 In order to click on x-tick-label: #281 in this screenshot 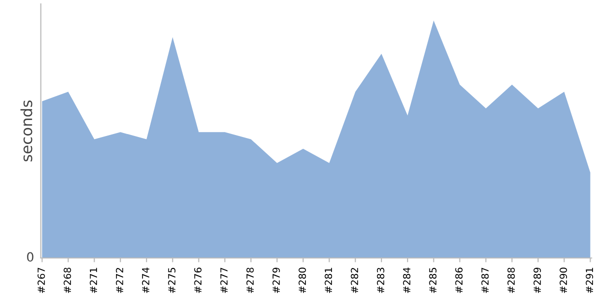, I will do `click(328, 280)`.